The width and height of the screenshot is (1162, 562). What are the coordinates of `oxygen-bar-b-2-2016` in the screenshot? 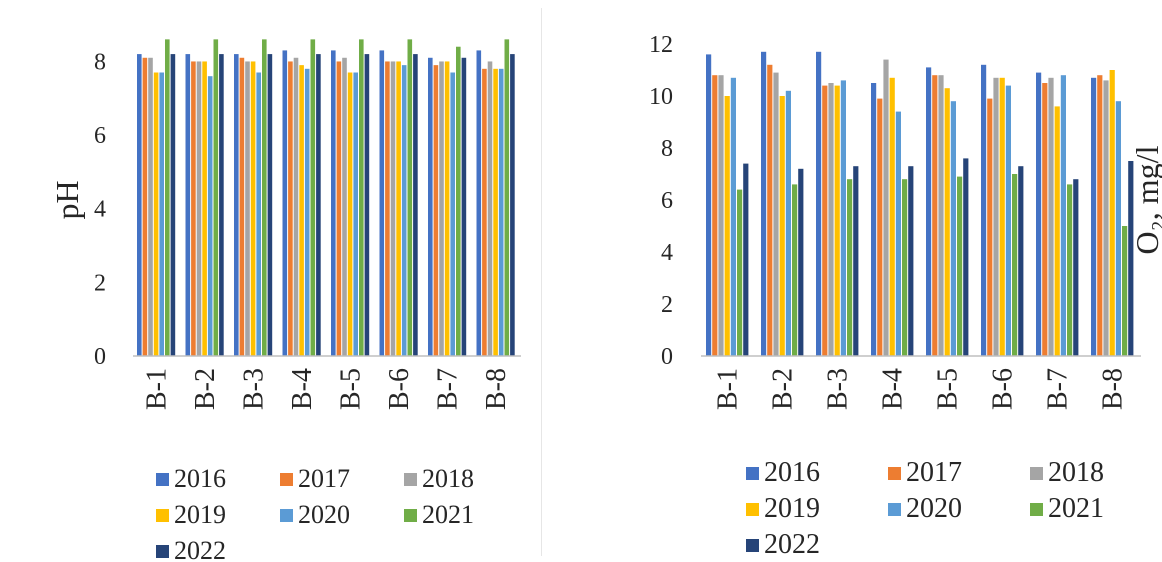 It's located at (764, 204).